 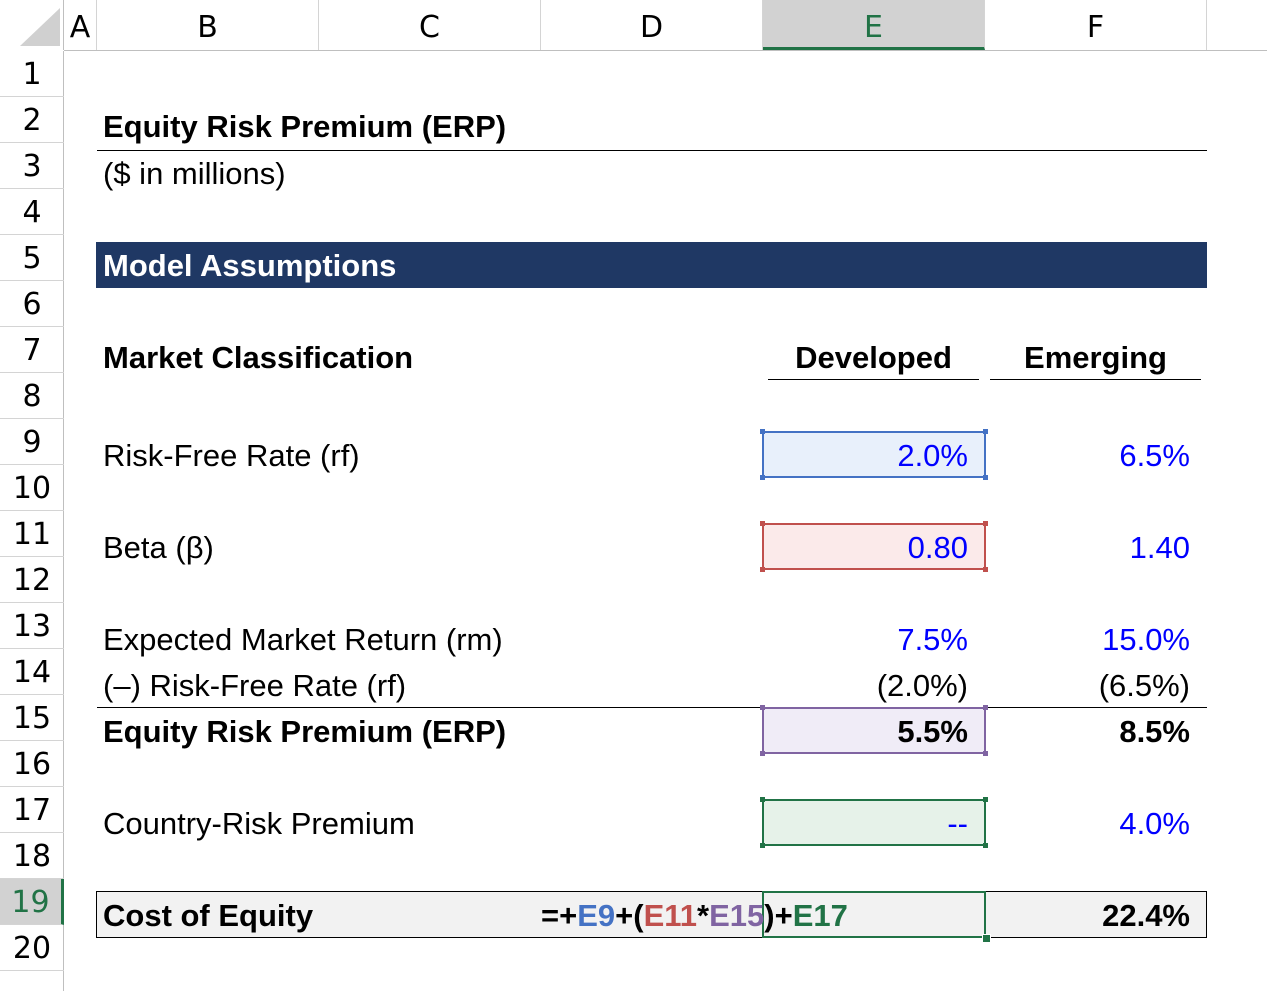 What do you see at coordinates (32, 258) in the screenshot?
I see `row-header-5: 5` at bounding box center [32, 258].